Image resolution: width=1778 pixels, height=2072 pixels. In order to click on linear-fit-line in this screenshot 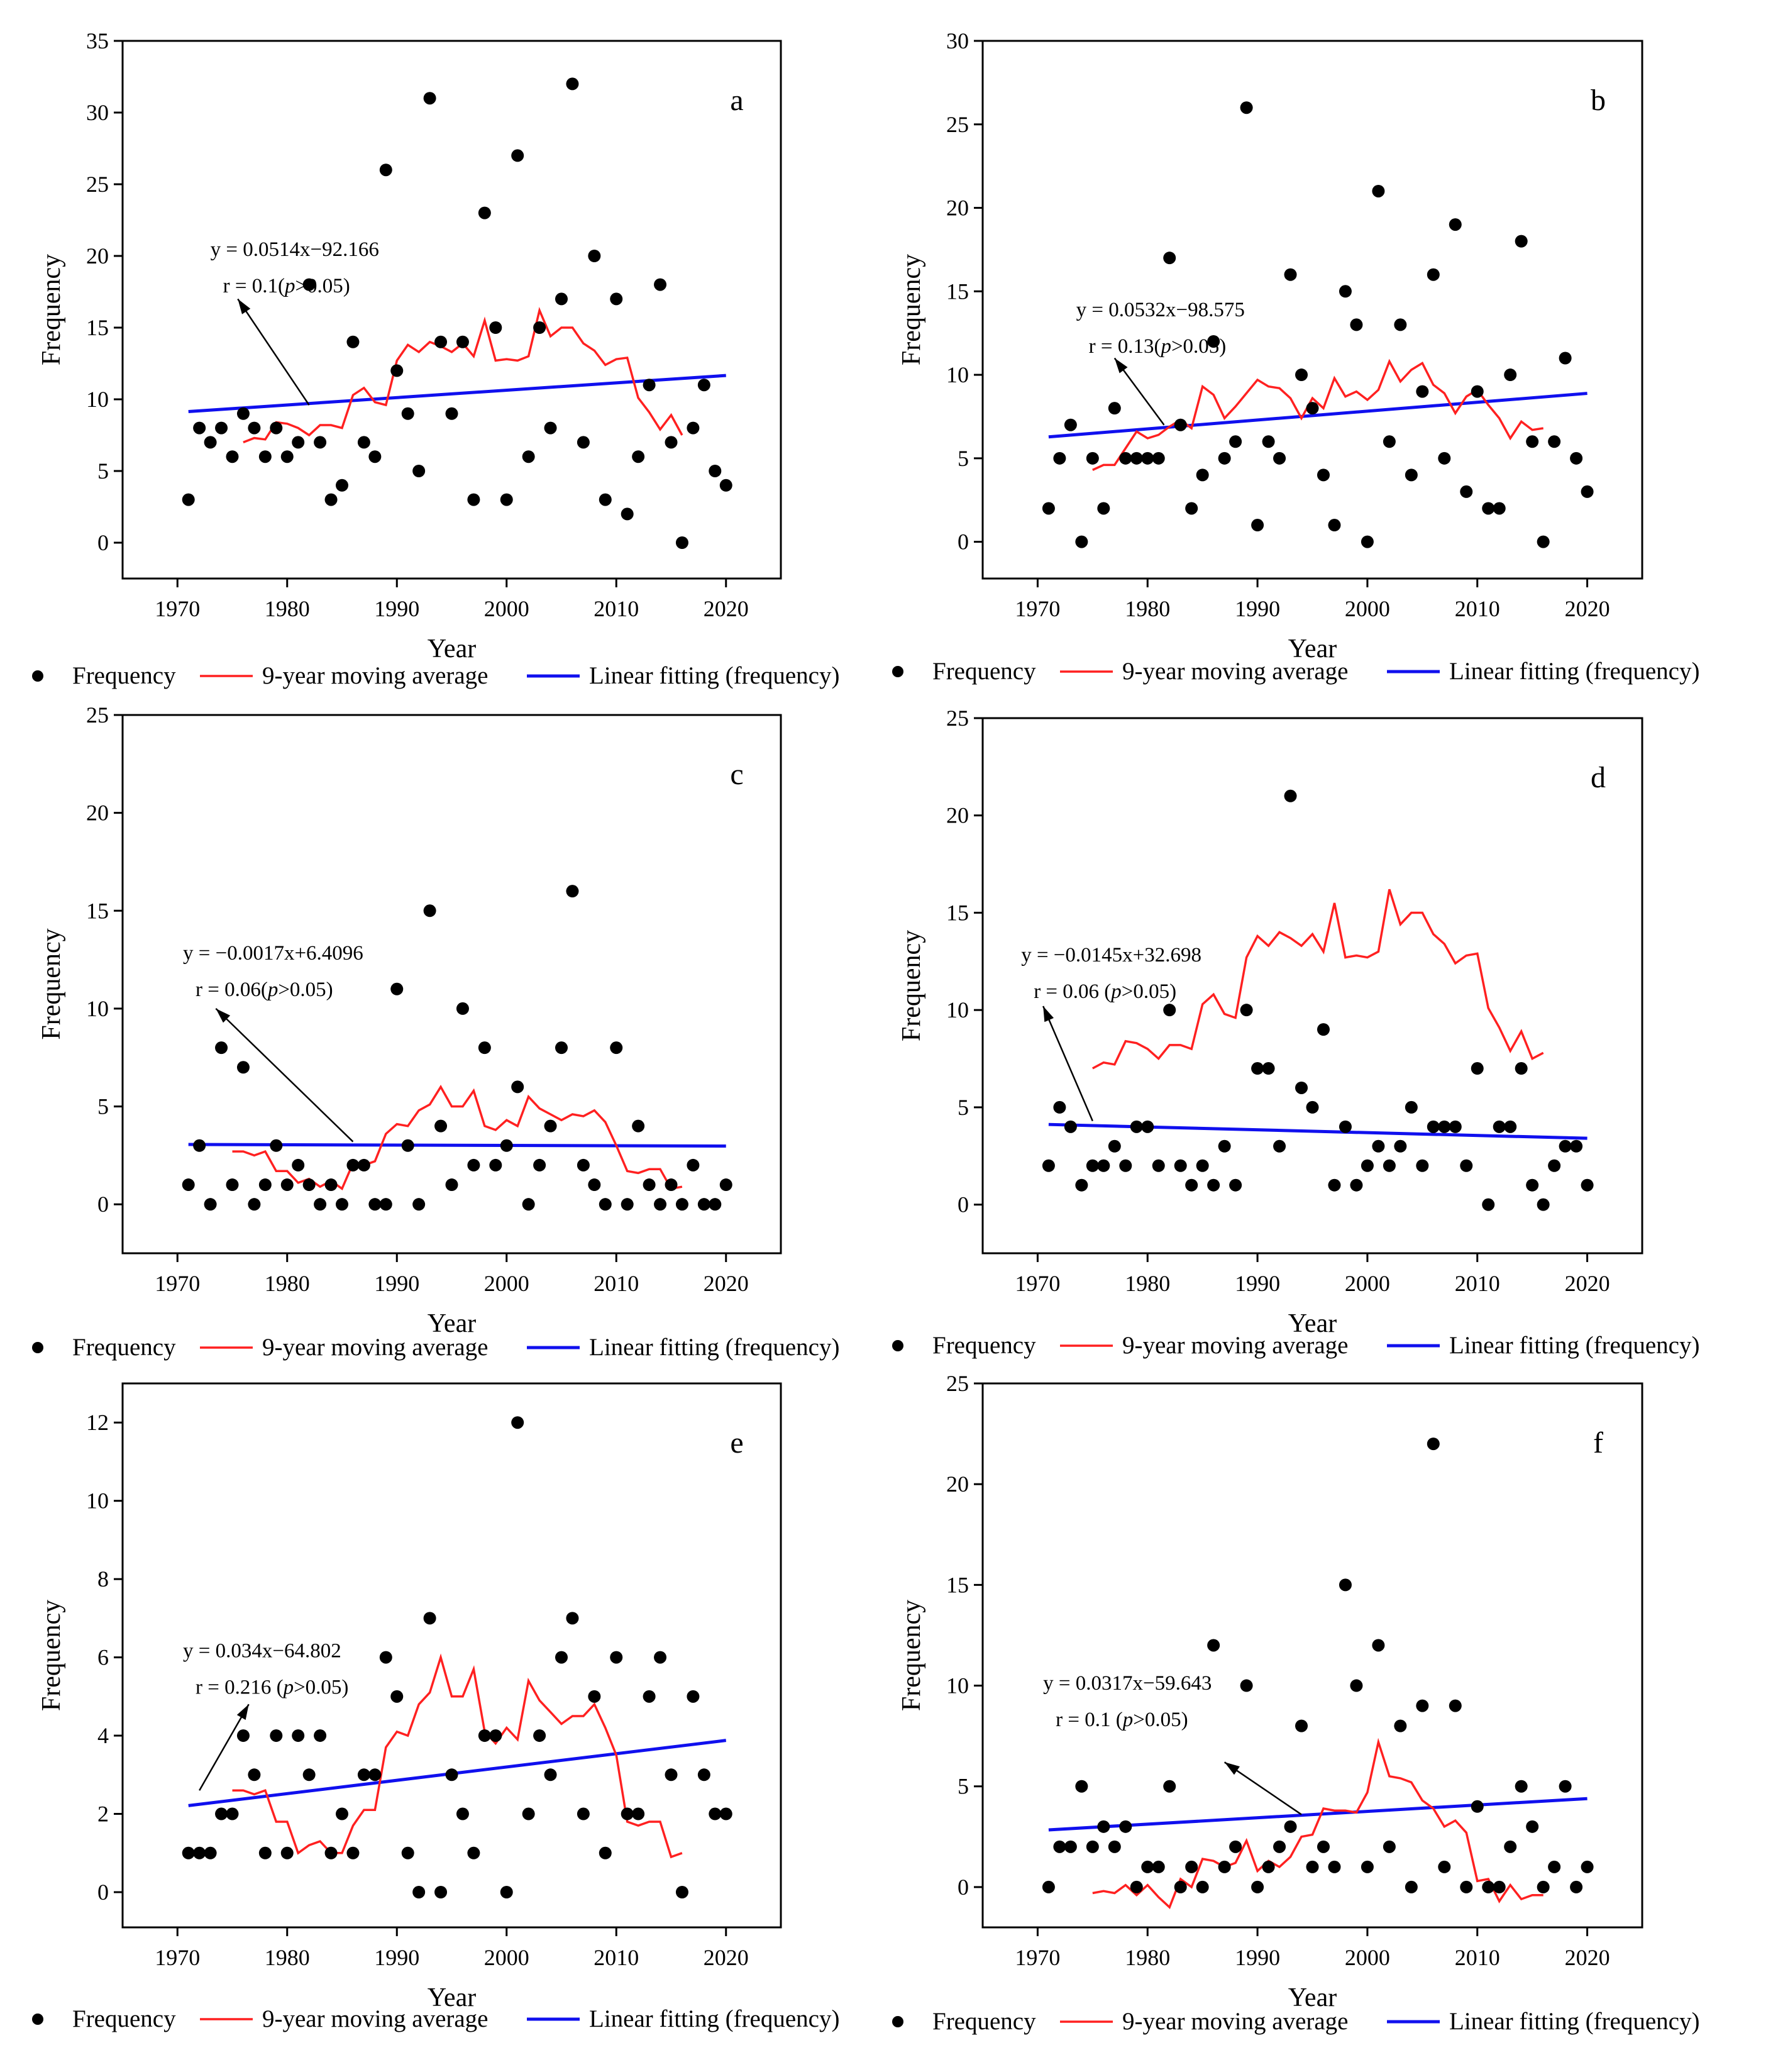, I will do `click(1318, 415)`.